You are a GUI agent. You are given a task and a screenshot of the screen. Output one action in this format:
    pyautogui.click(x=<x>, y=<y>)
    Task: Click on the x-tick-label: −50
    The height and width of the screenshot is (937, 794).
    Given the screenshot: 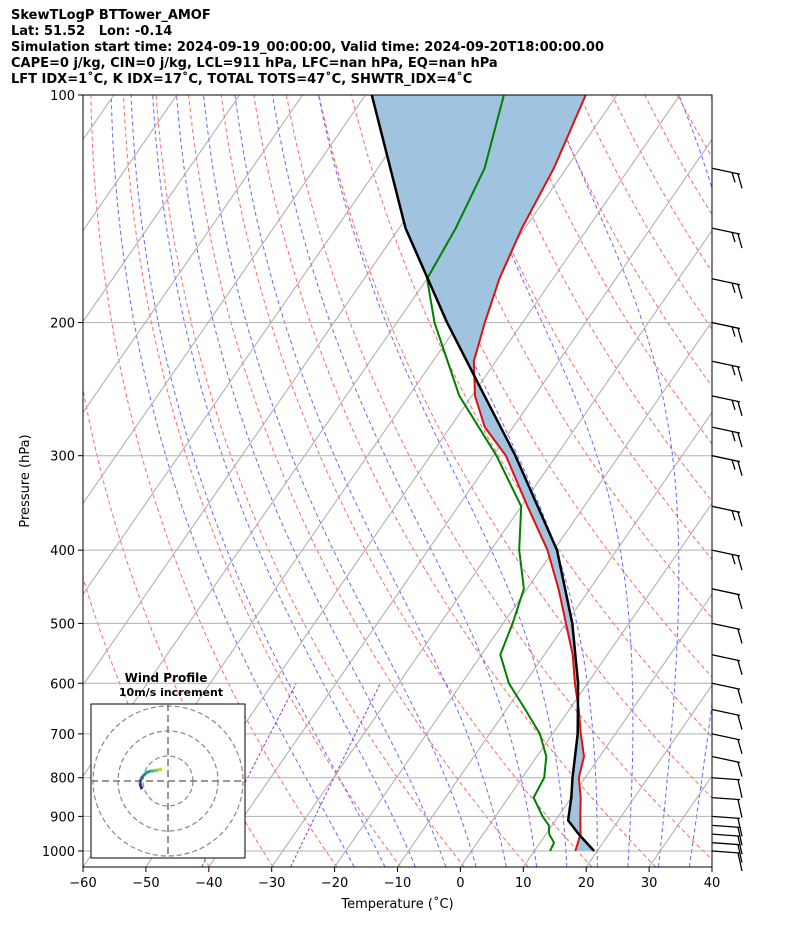 What is the action you would take?
    pyautogui.click(x=145, y=883)
    